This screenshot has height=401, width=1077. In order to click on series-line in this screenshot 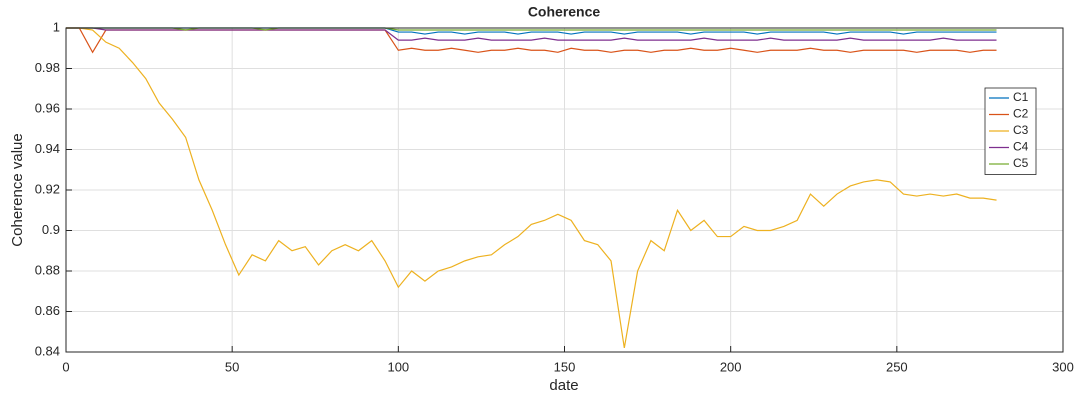, I will do `click(531, 34)`.